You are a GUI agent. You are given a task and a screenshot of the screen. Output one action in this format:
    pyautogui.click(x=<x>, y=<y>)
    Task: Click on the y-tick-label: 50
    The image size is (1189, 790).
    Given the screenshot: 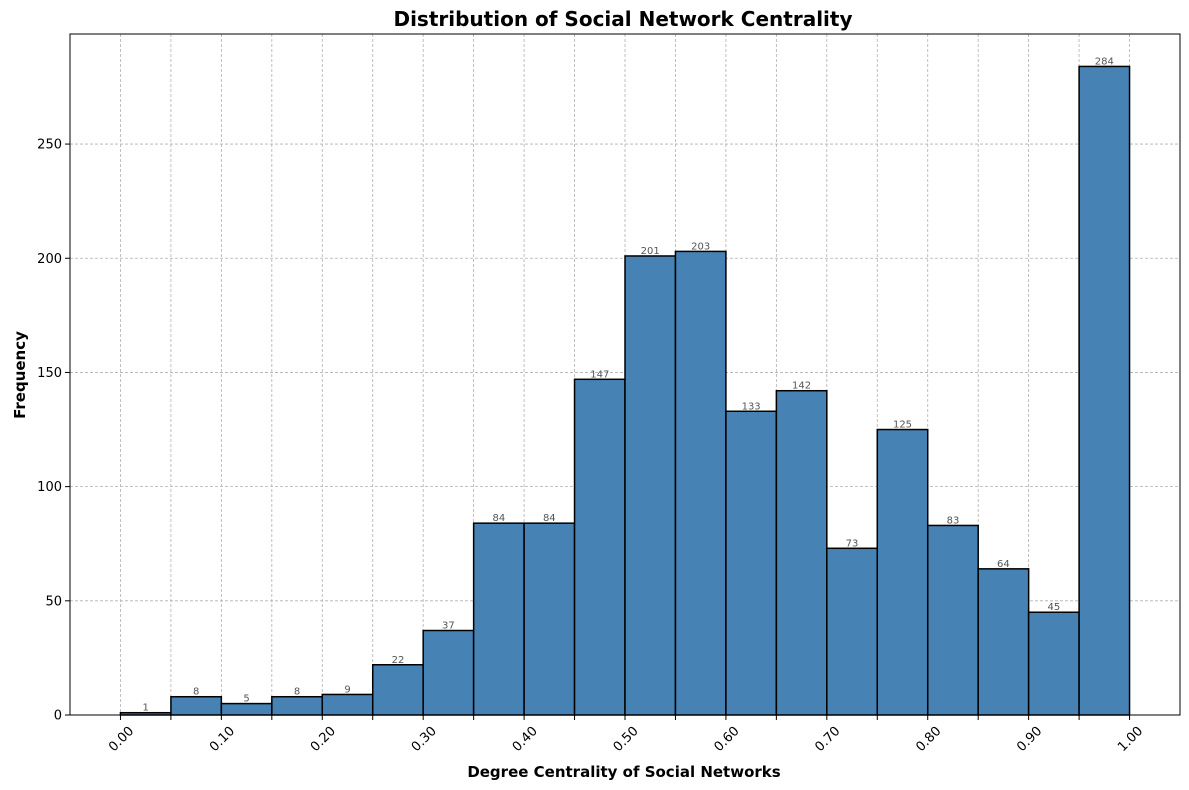 What is the action you would take?
    pyautogui.click(x=53, y=601)
    